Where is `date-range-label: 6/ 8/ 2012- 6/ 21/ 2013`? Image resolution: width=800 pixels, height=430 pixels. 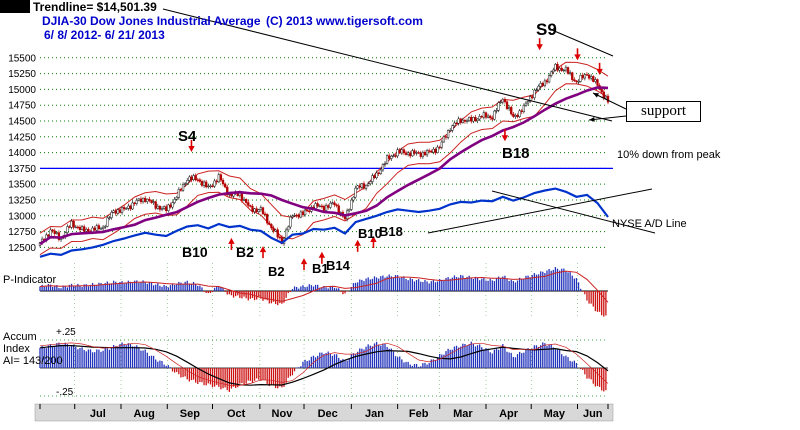
date-range-label: 6/ 8/ 2012- 6/ 21/ 2013 is located at coordinates (104, 35).